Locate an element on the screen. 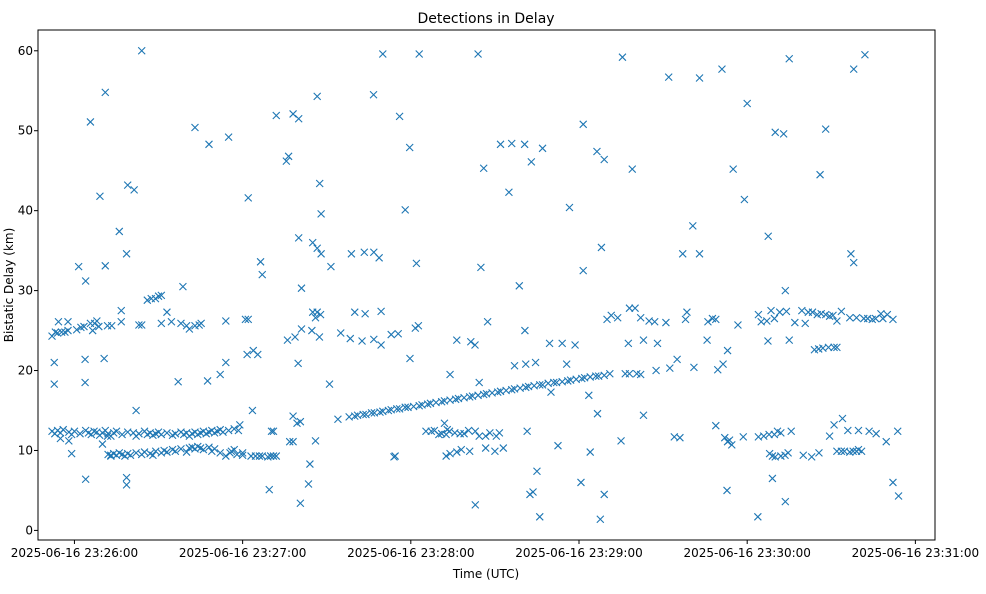 The width and height of the screenshot is (986, 594). y-axis-ticks: 0 10 20 30 40 50 60 is located at coordinates (28, 290).